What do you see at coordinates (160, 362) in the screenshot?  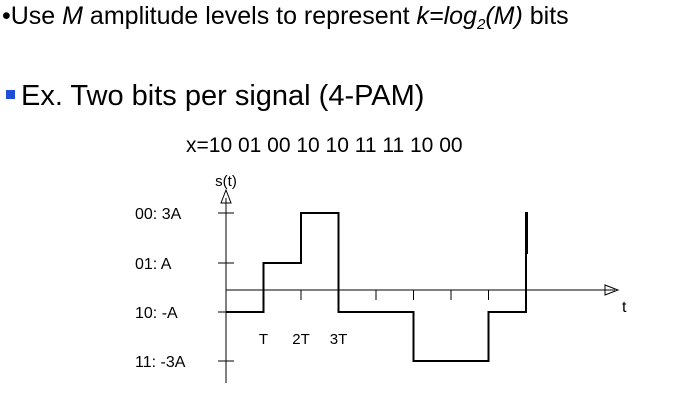 I see `y-level-label: 11: -3A` at bounding box center [160, 362].